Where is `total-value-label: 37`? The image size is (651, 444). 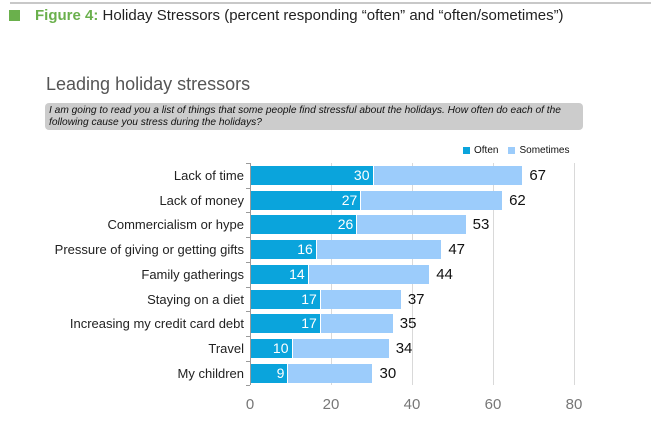 total-value-label: 37 is located at coordinates (416, 299).